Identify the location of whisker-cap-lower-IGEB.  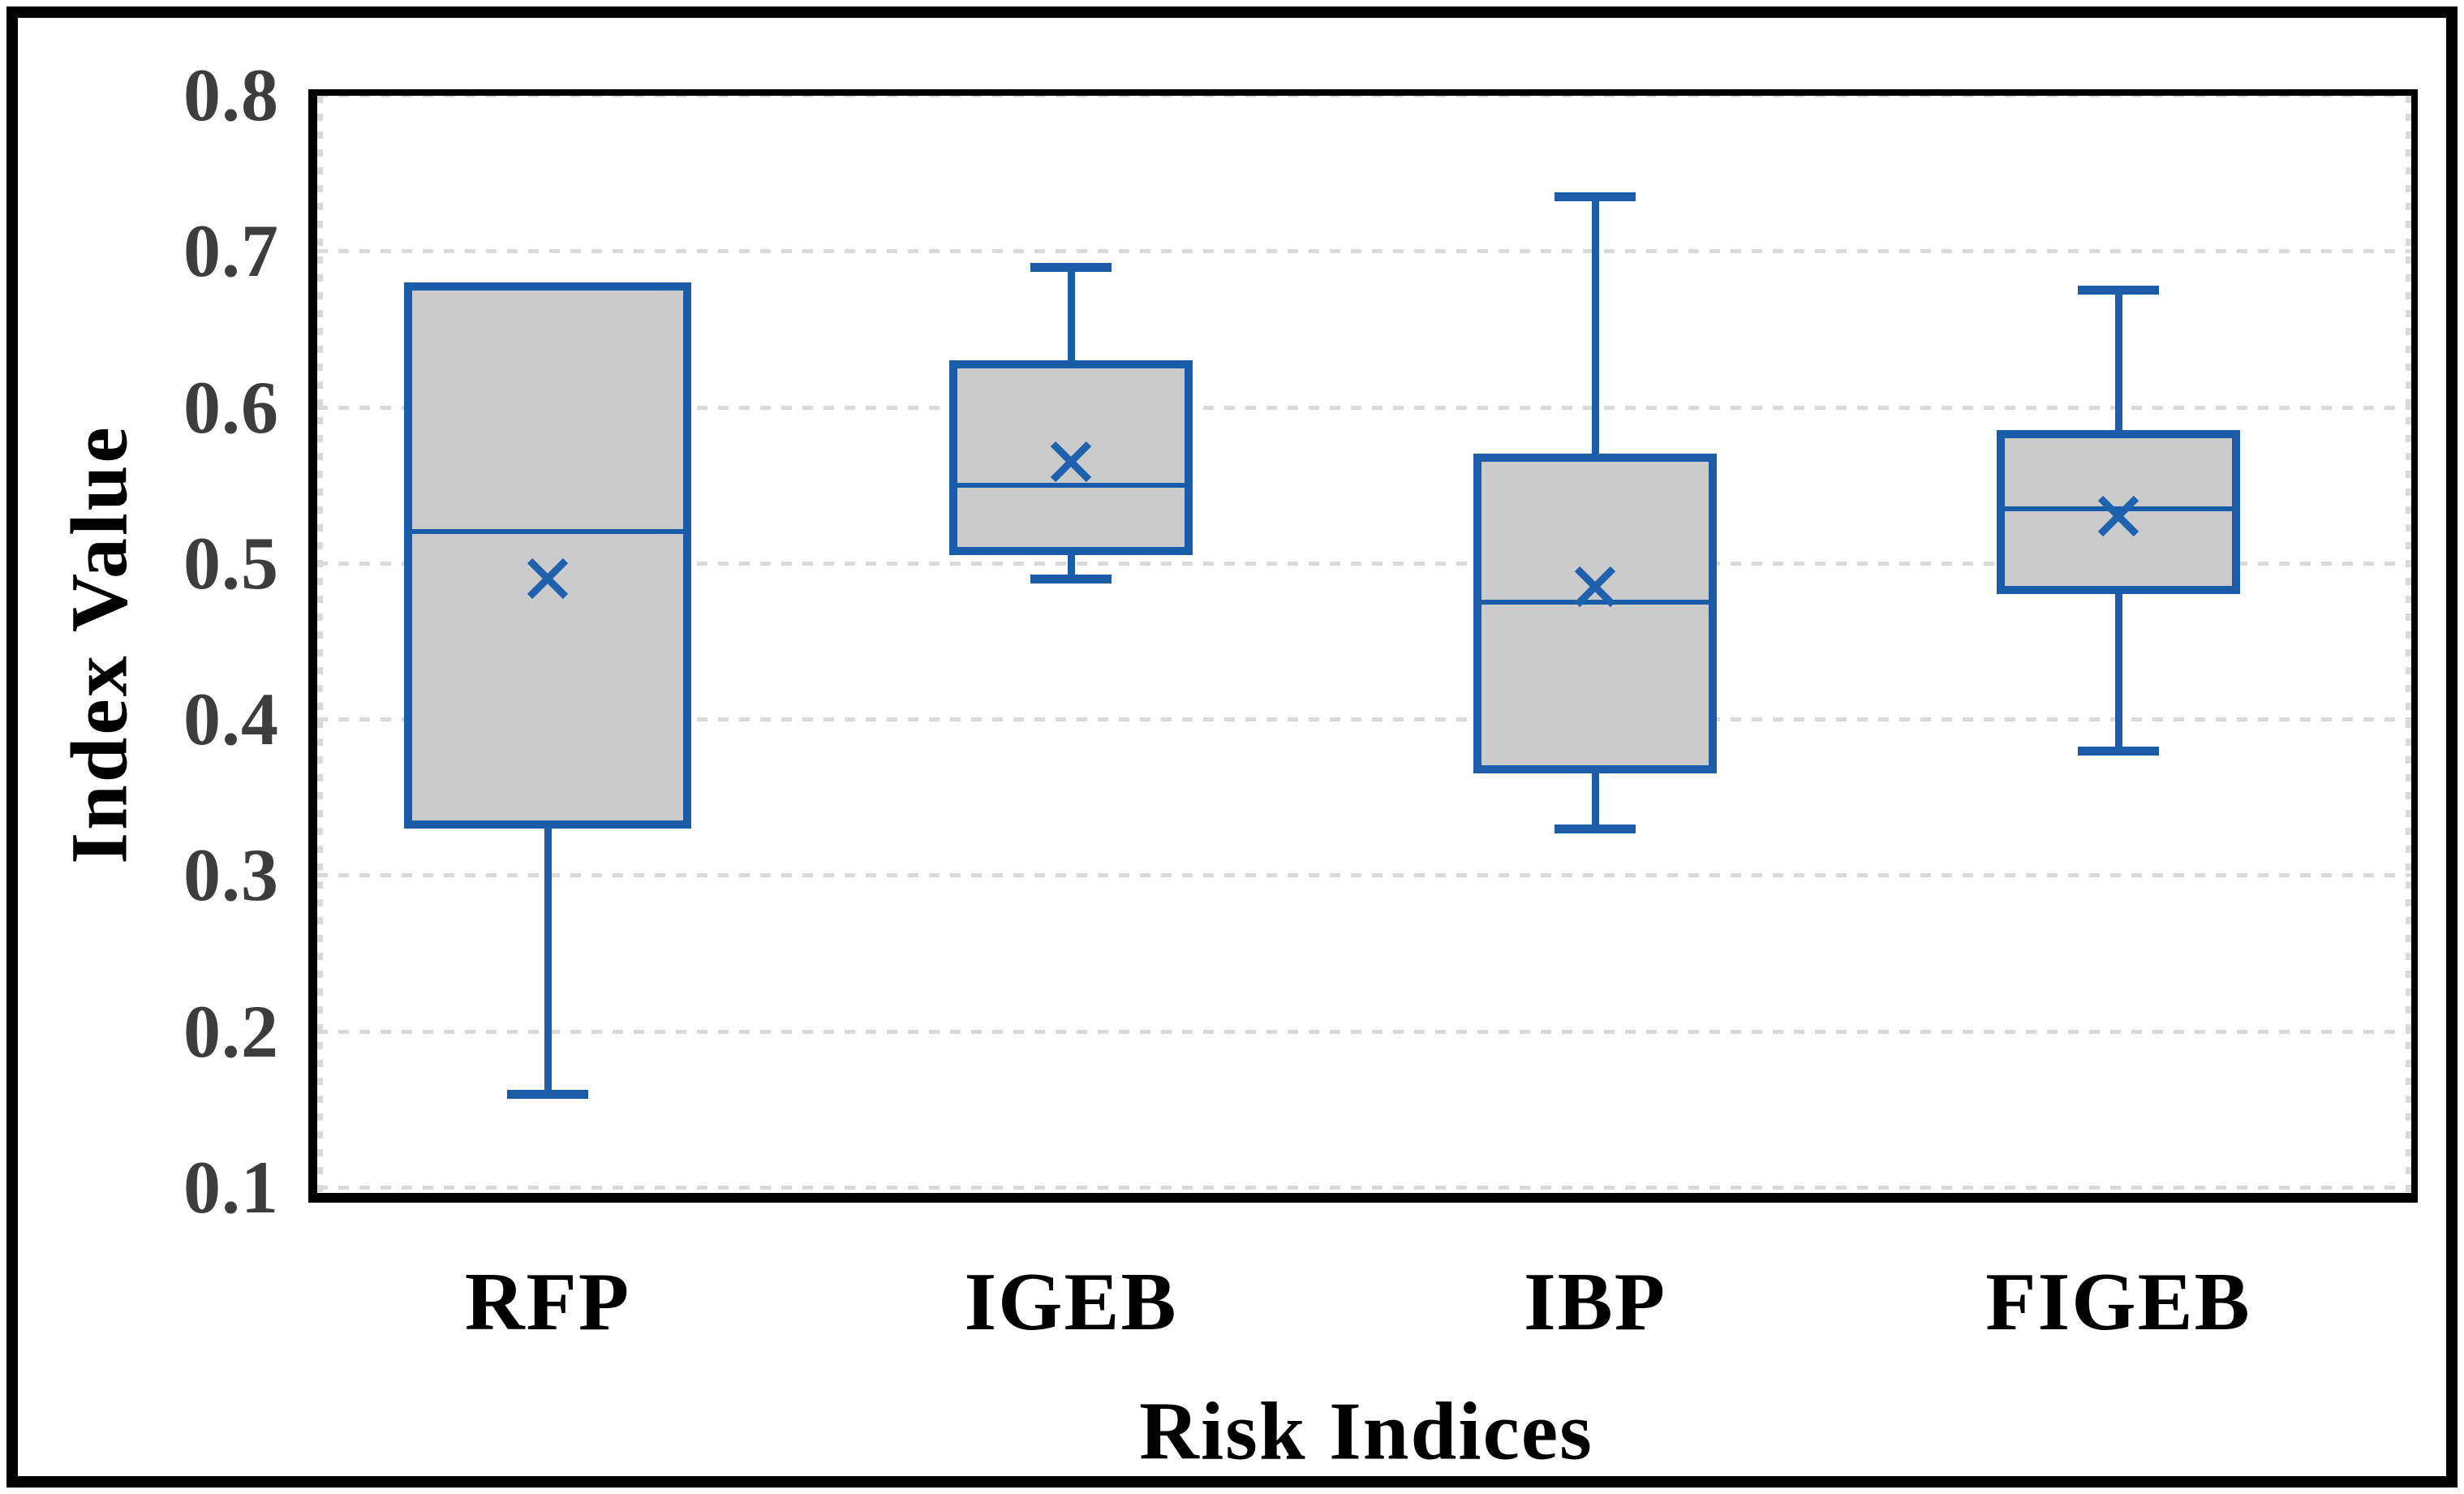
(1071, 579).